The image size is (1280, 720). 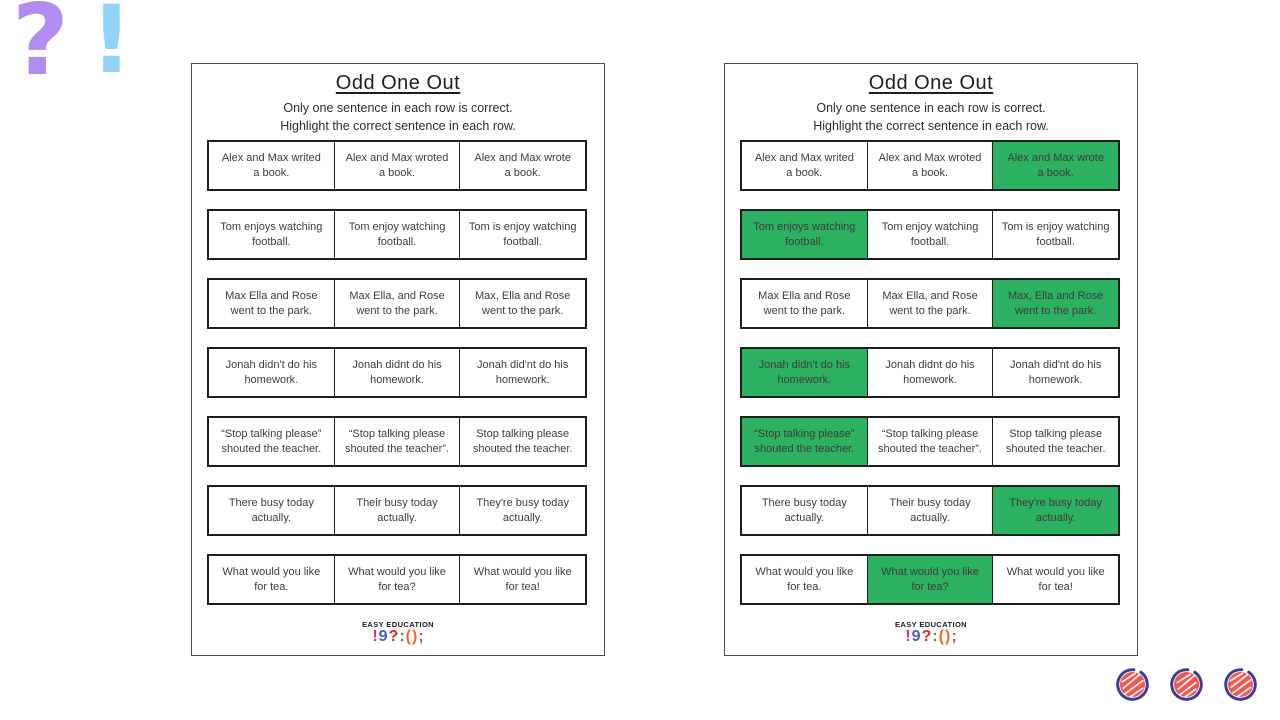 I want to click on sentence-cell-highlighted: What would you like for tea?, so click(x=930, y=579).